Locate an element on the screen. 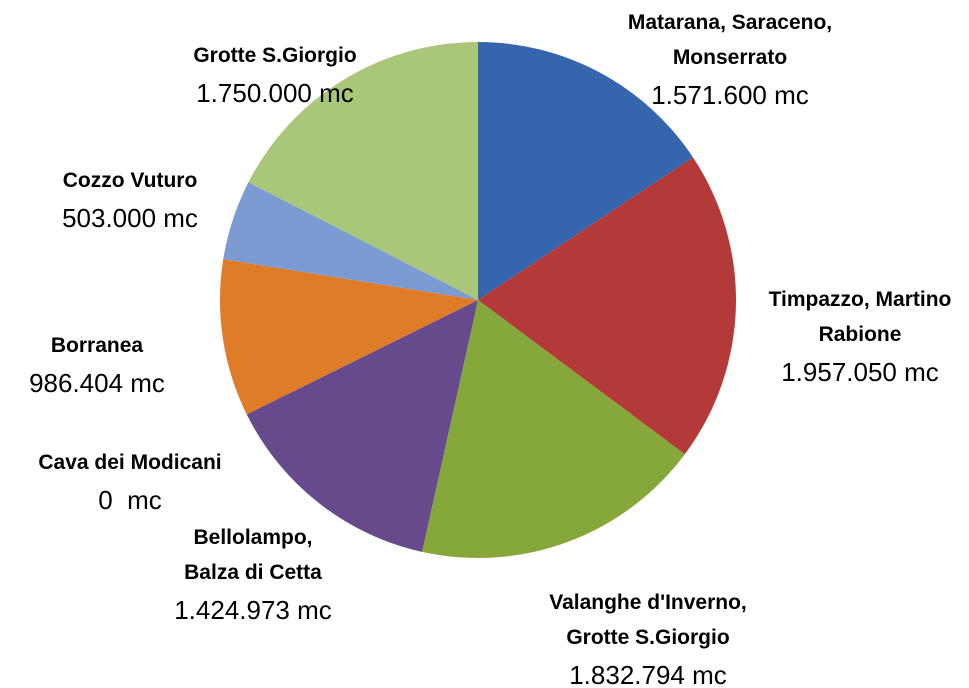  slice-label: Cozzo Vuturo 503.000 mc is located at coordinates (130, 200).